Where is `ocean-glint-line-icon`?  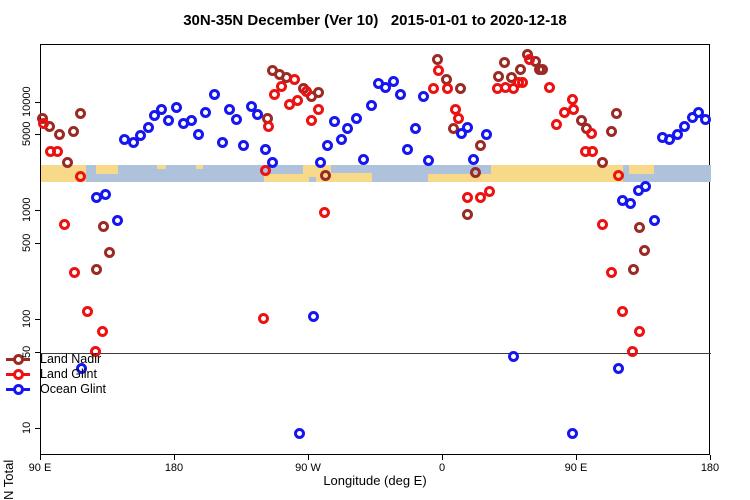 ocean-glint-line-icon is located at coordinates (18, 389).